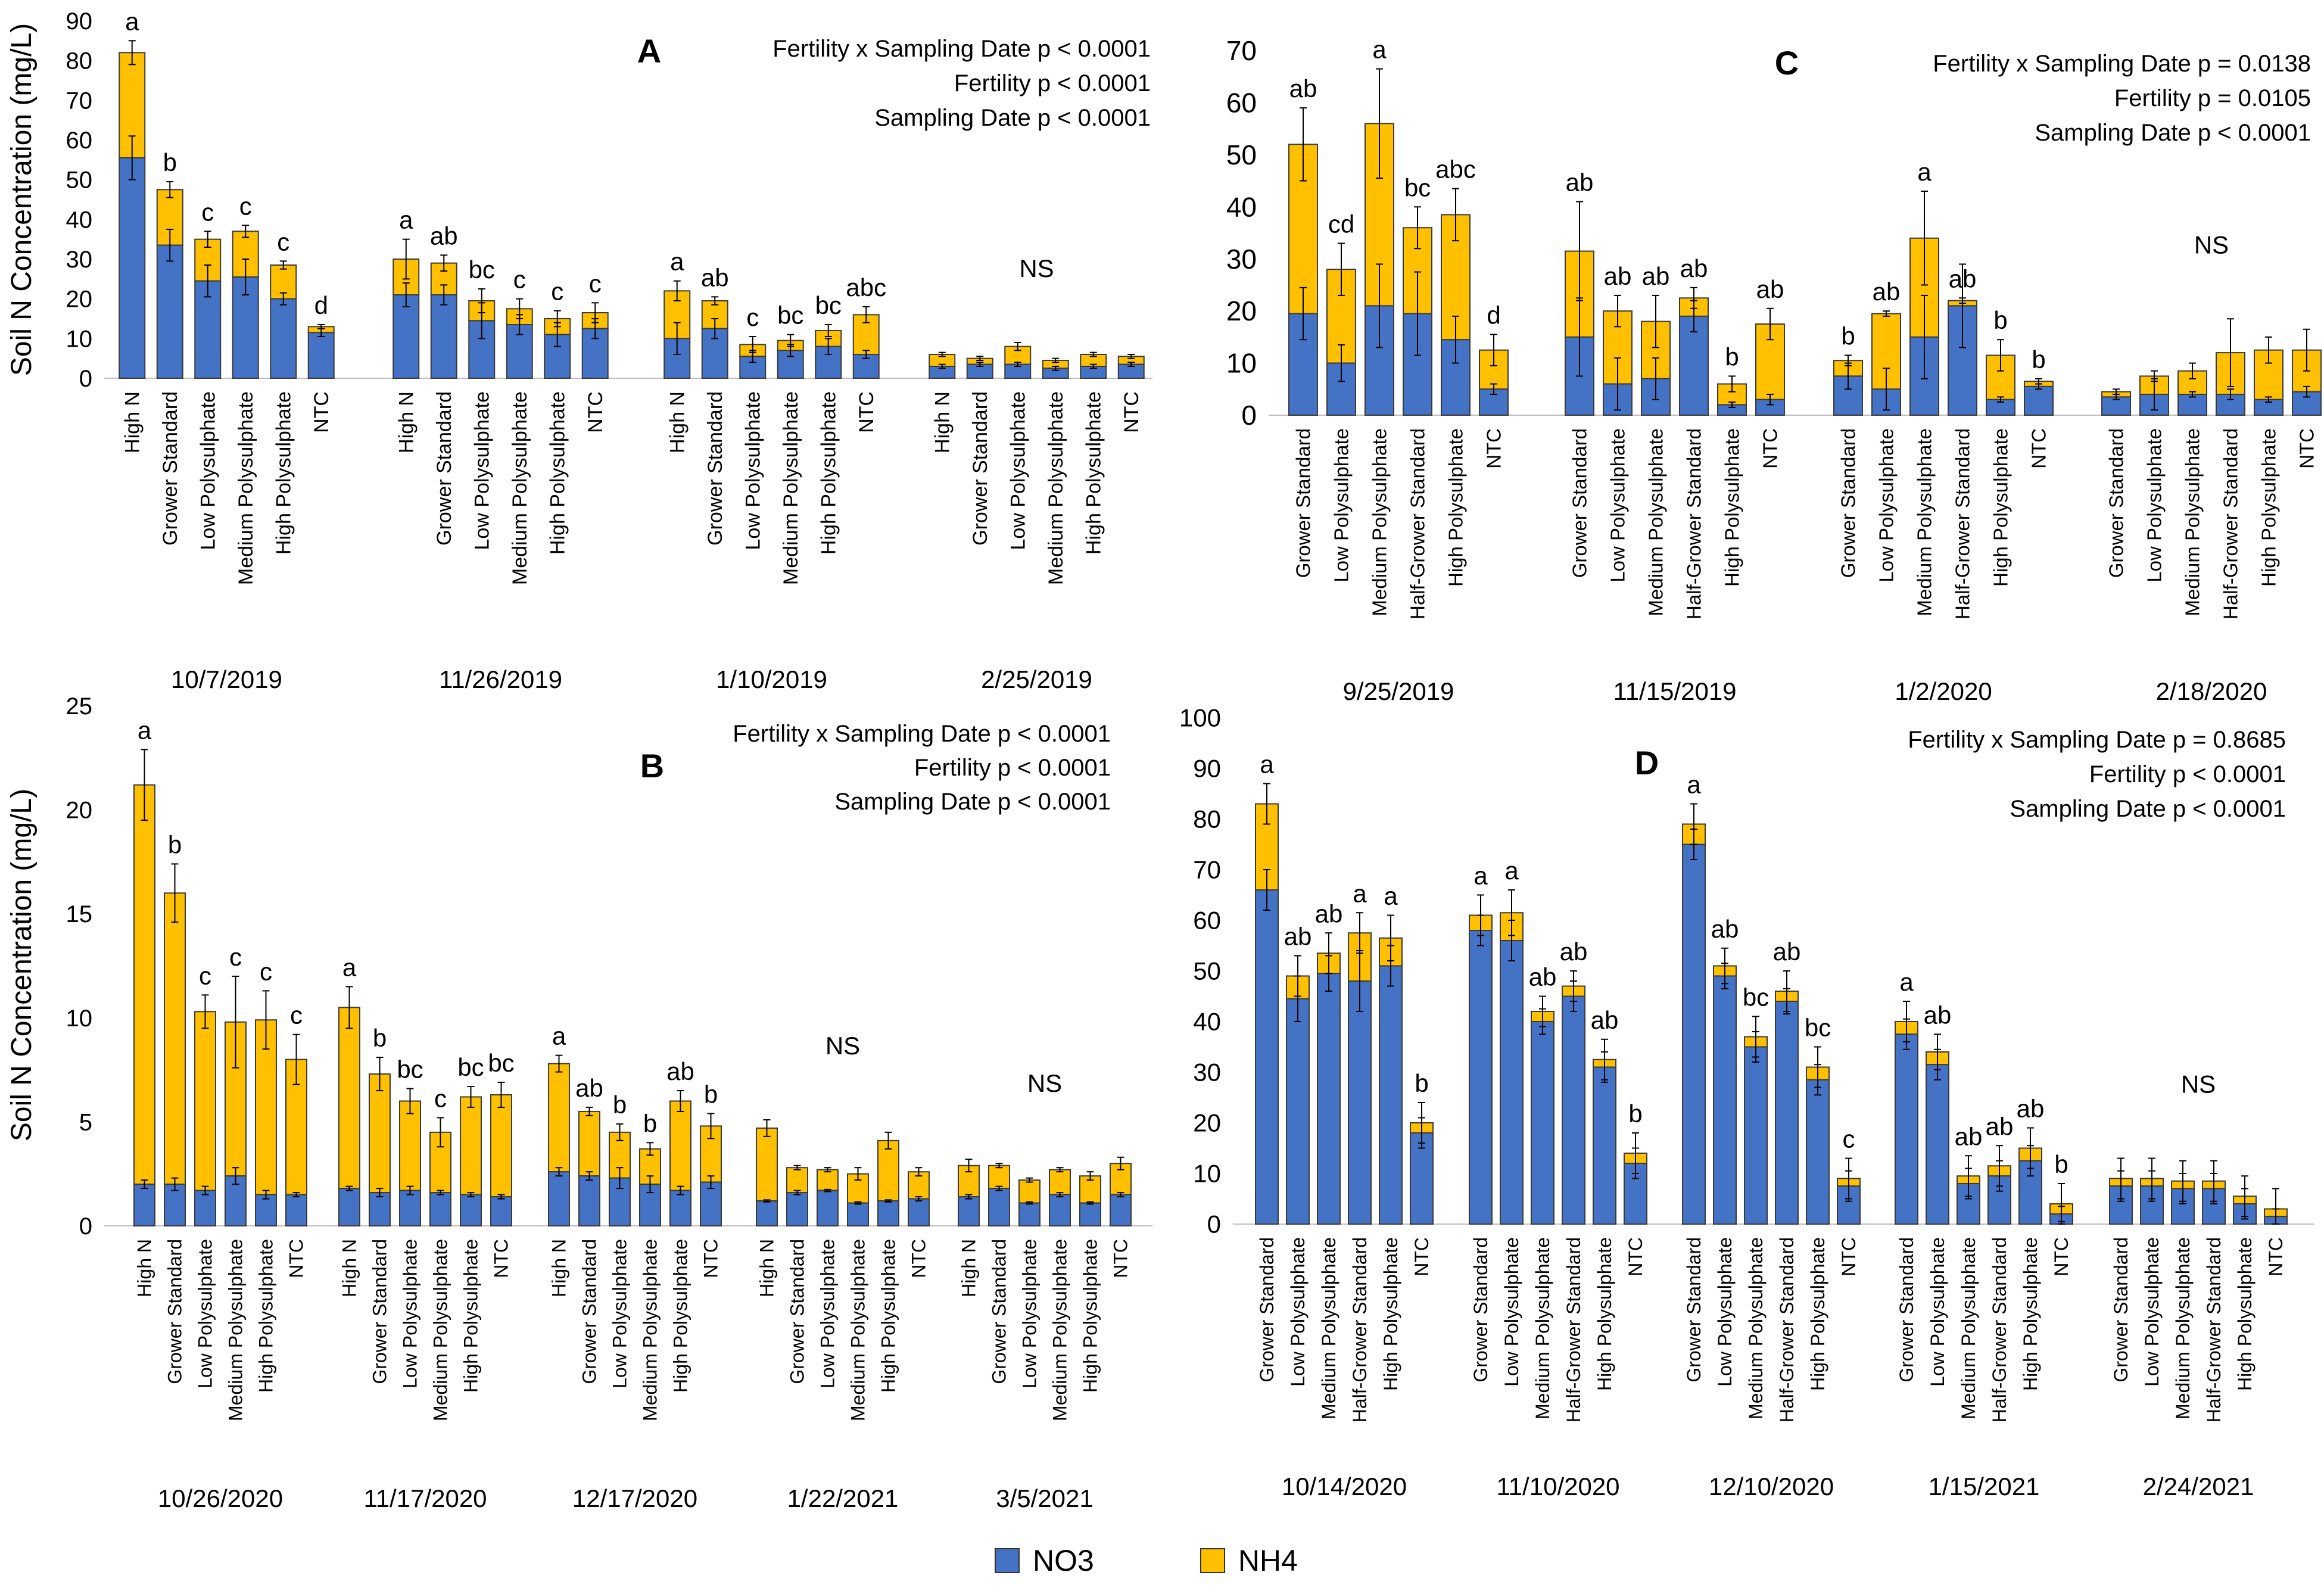 The image size is (2324, 1591). Describe the element at coordinates (715, 468) in the screenshot. I see `panel-a-category-label: Grower Standard` at that location.